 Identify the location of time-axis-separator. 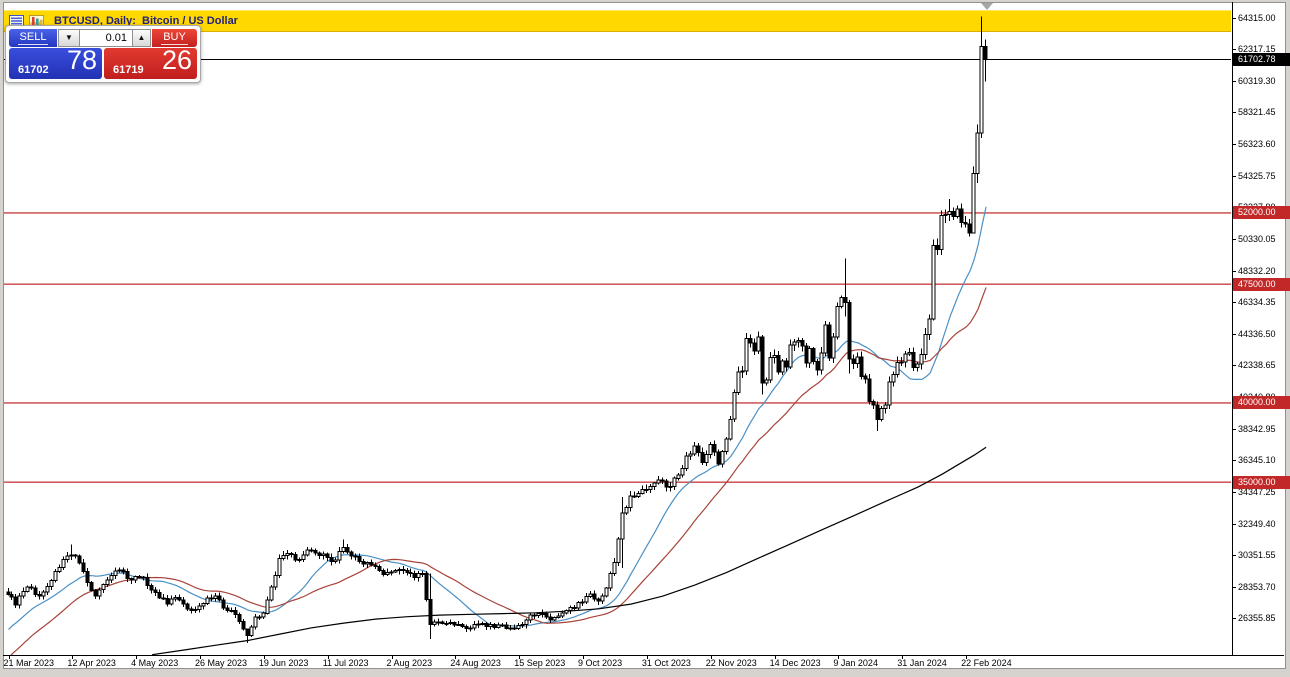
(643, 655).